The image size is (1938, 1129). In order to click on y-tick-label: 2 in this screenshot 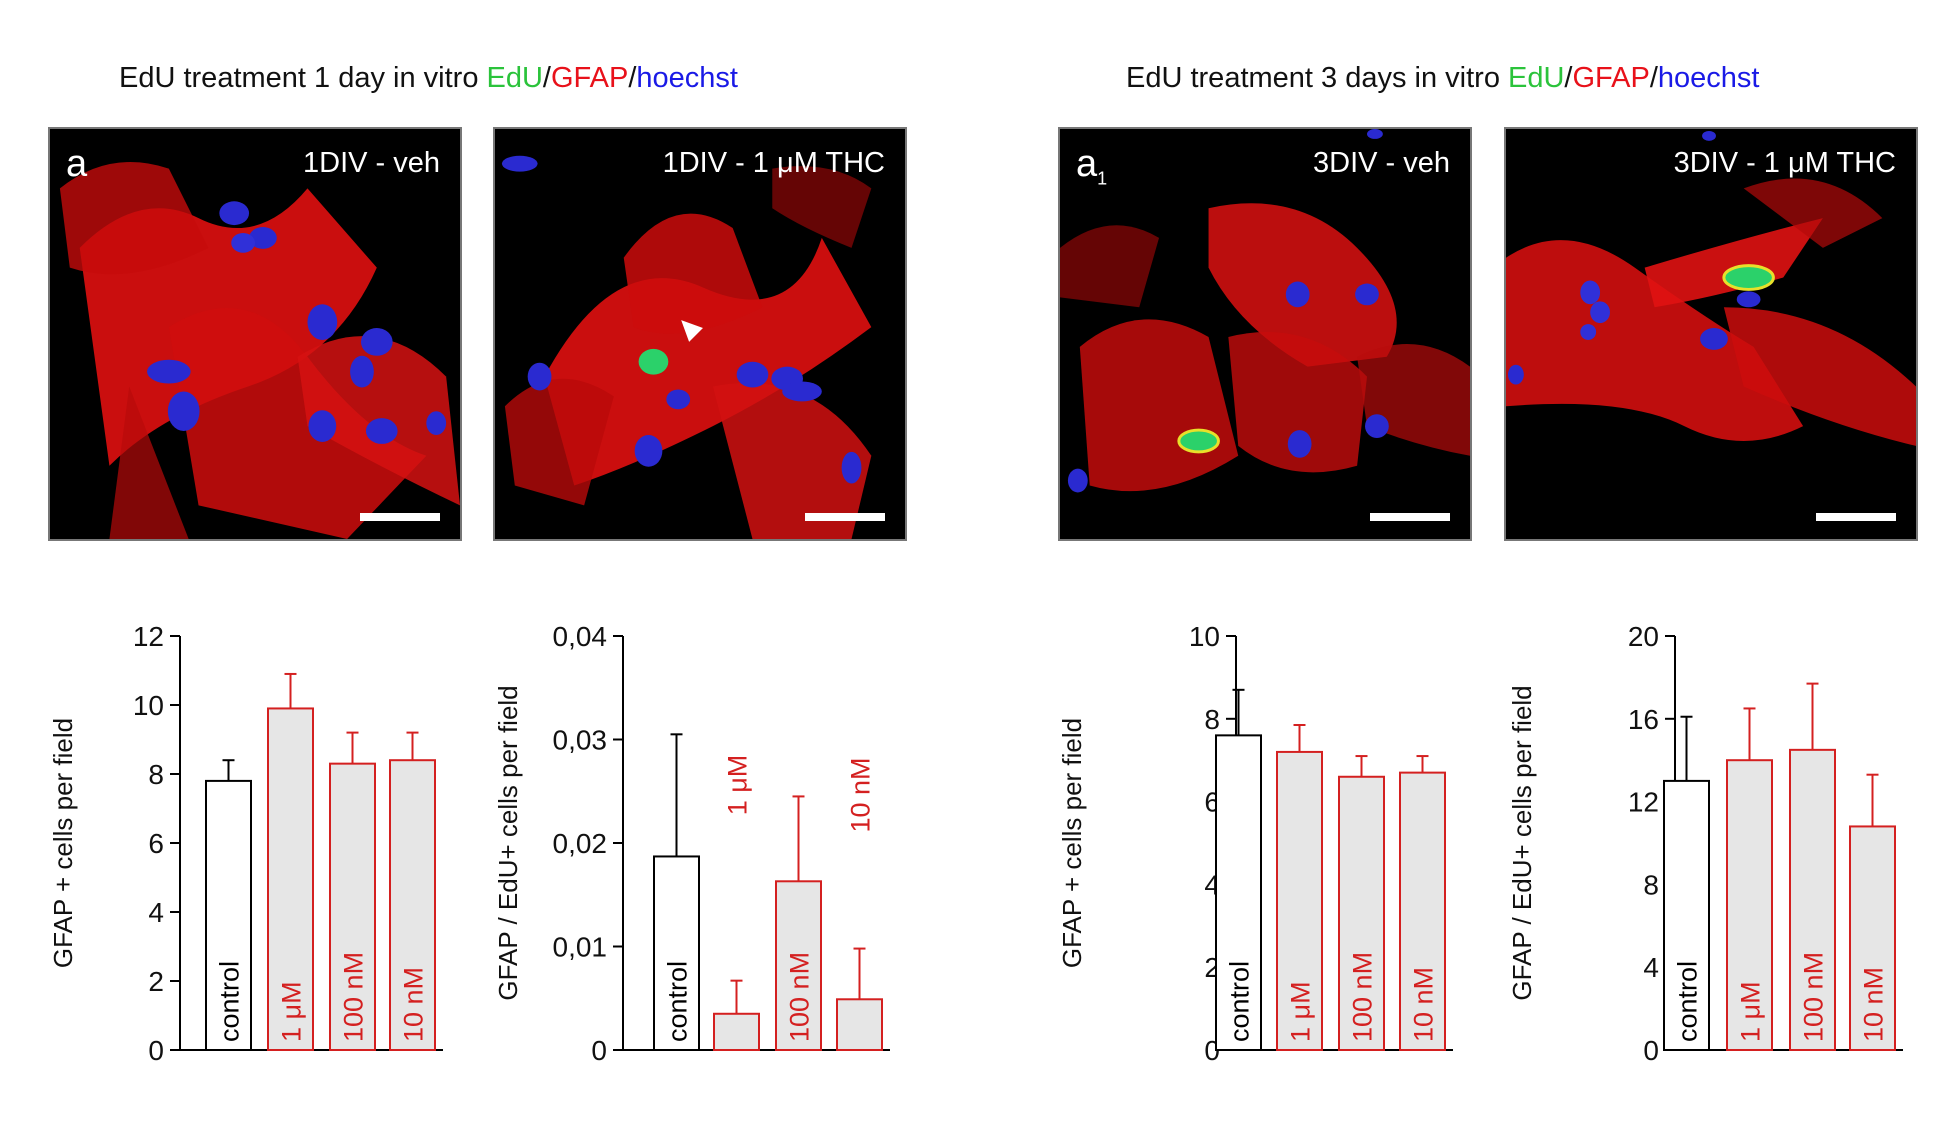, I will do `click(156, 981)`.